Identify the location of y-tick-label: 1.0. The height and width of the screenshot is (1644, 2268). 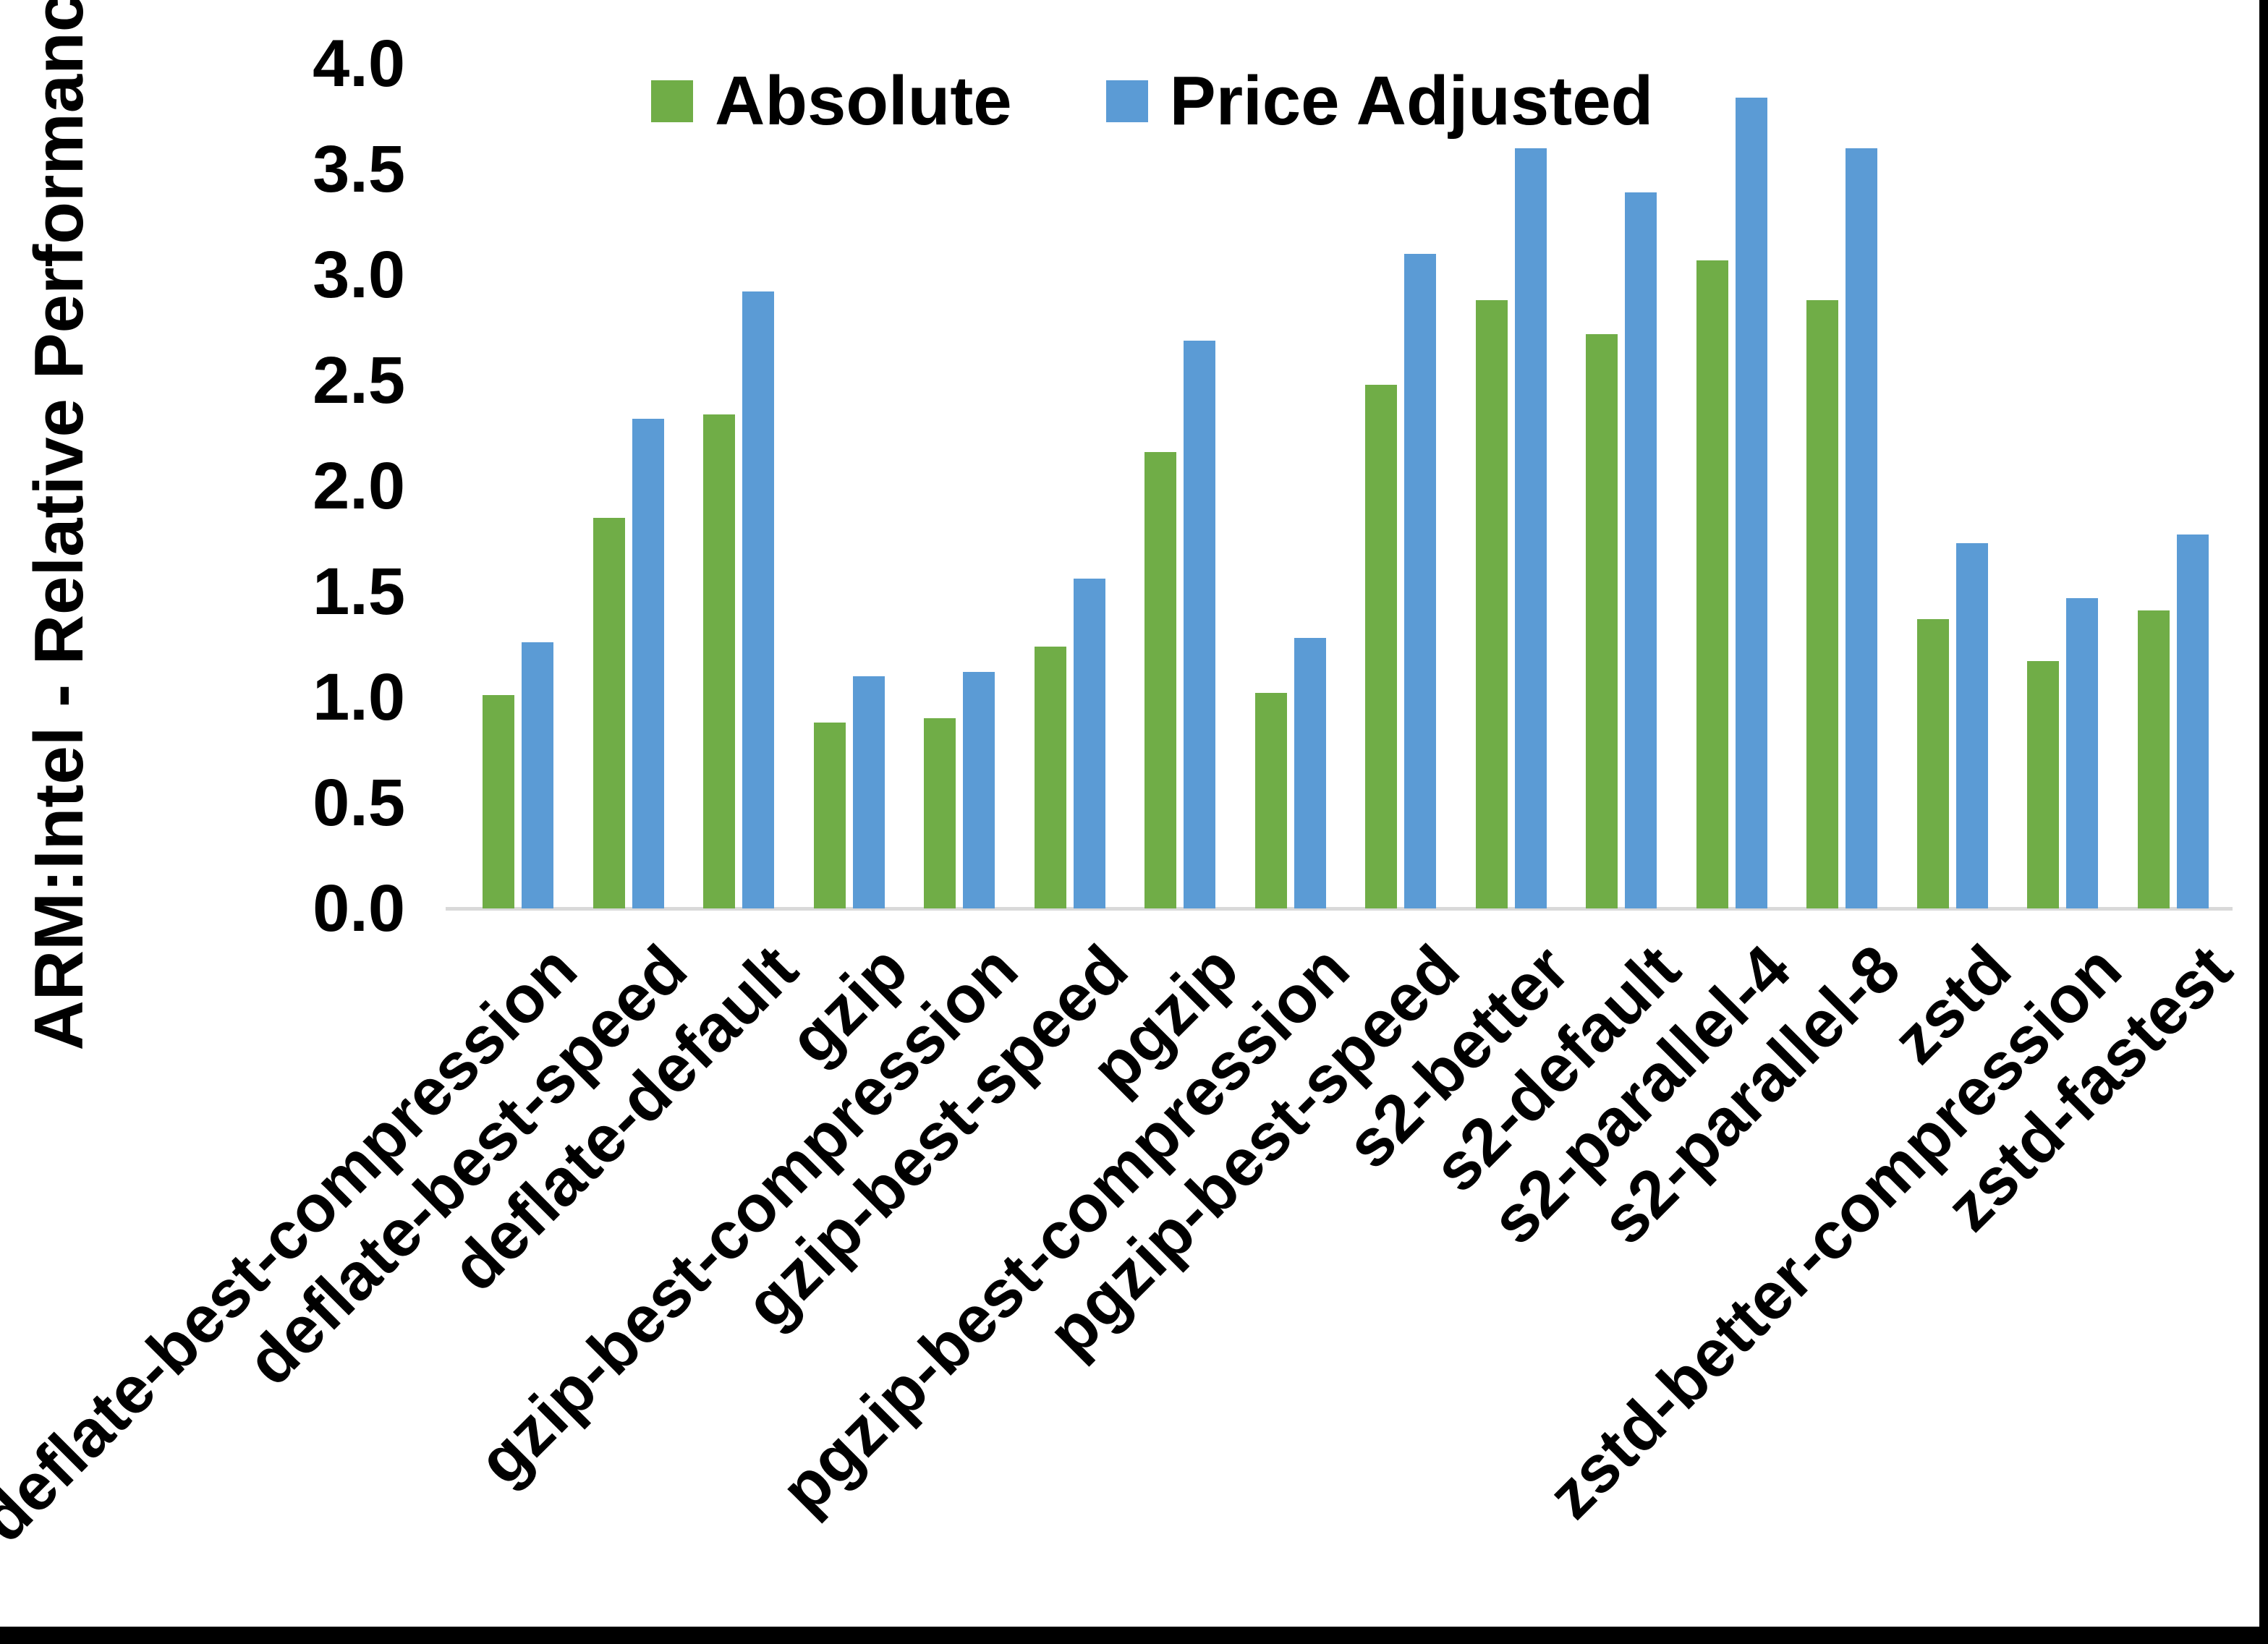
(359, 697).